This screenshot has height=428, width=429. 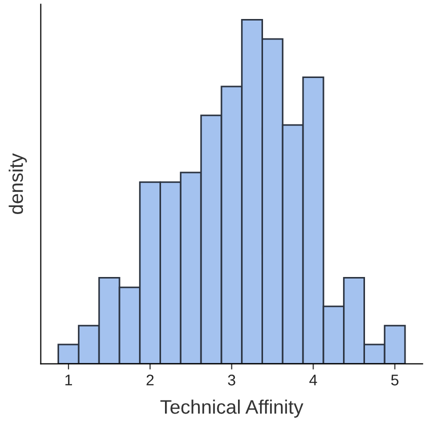 I want to click on x-tick-label: 1, so click(x=68, y=380).